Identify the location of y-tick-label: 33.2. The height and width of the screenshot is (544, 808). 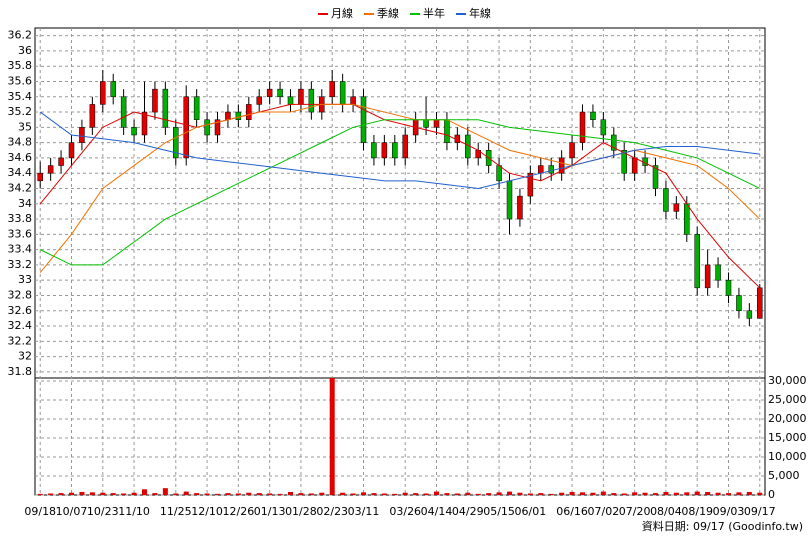
(20, 264).